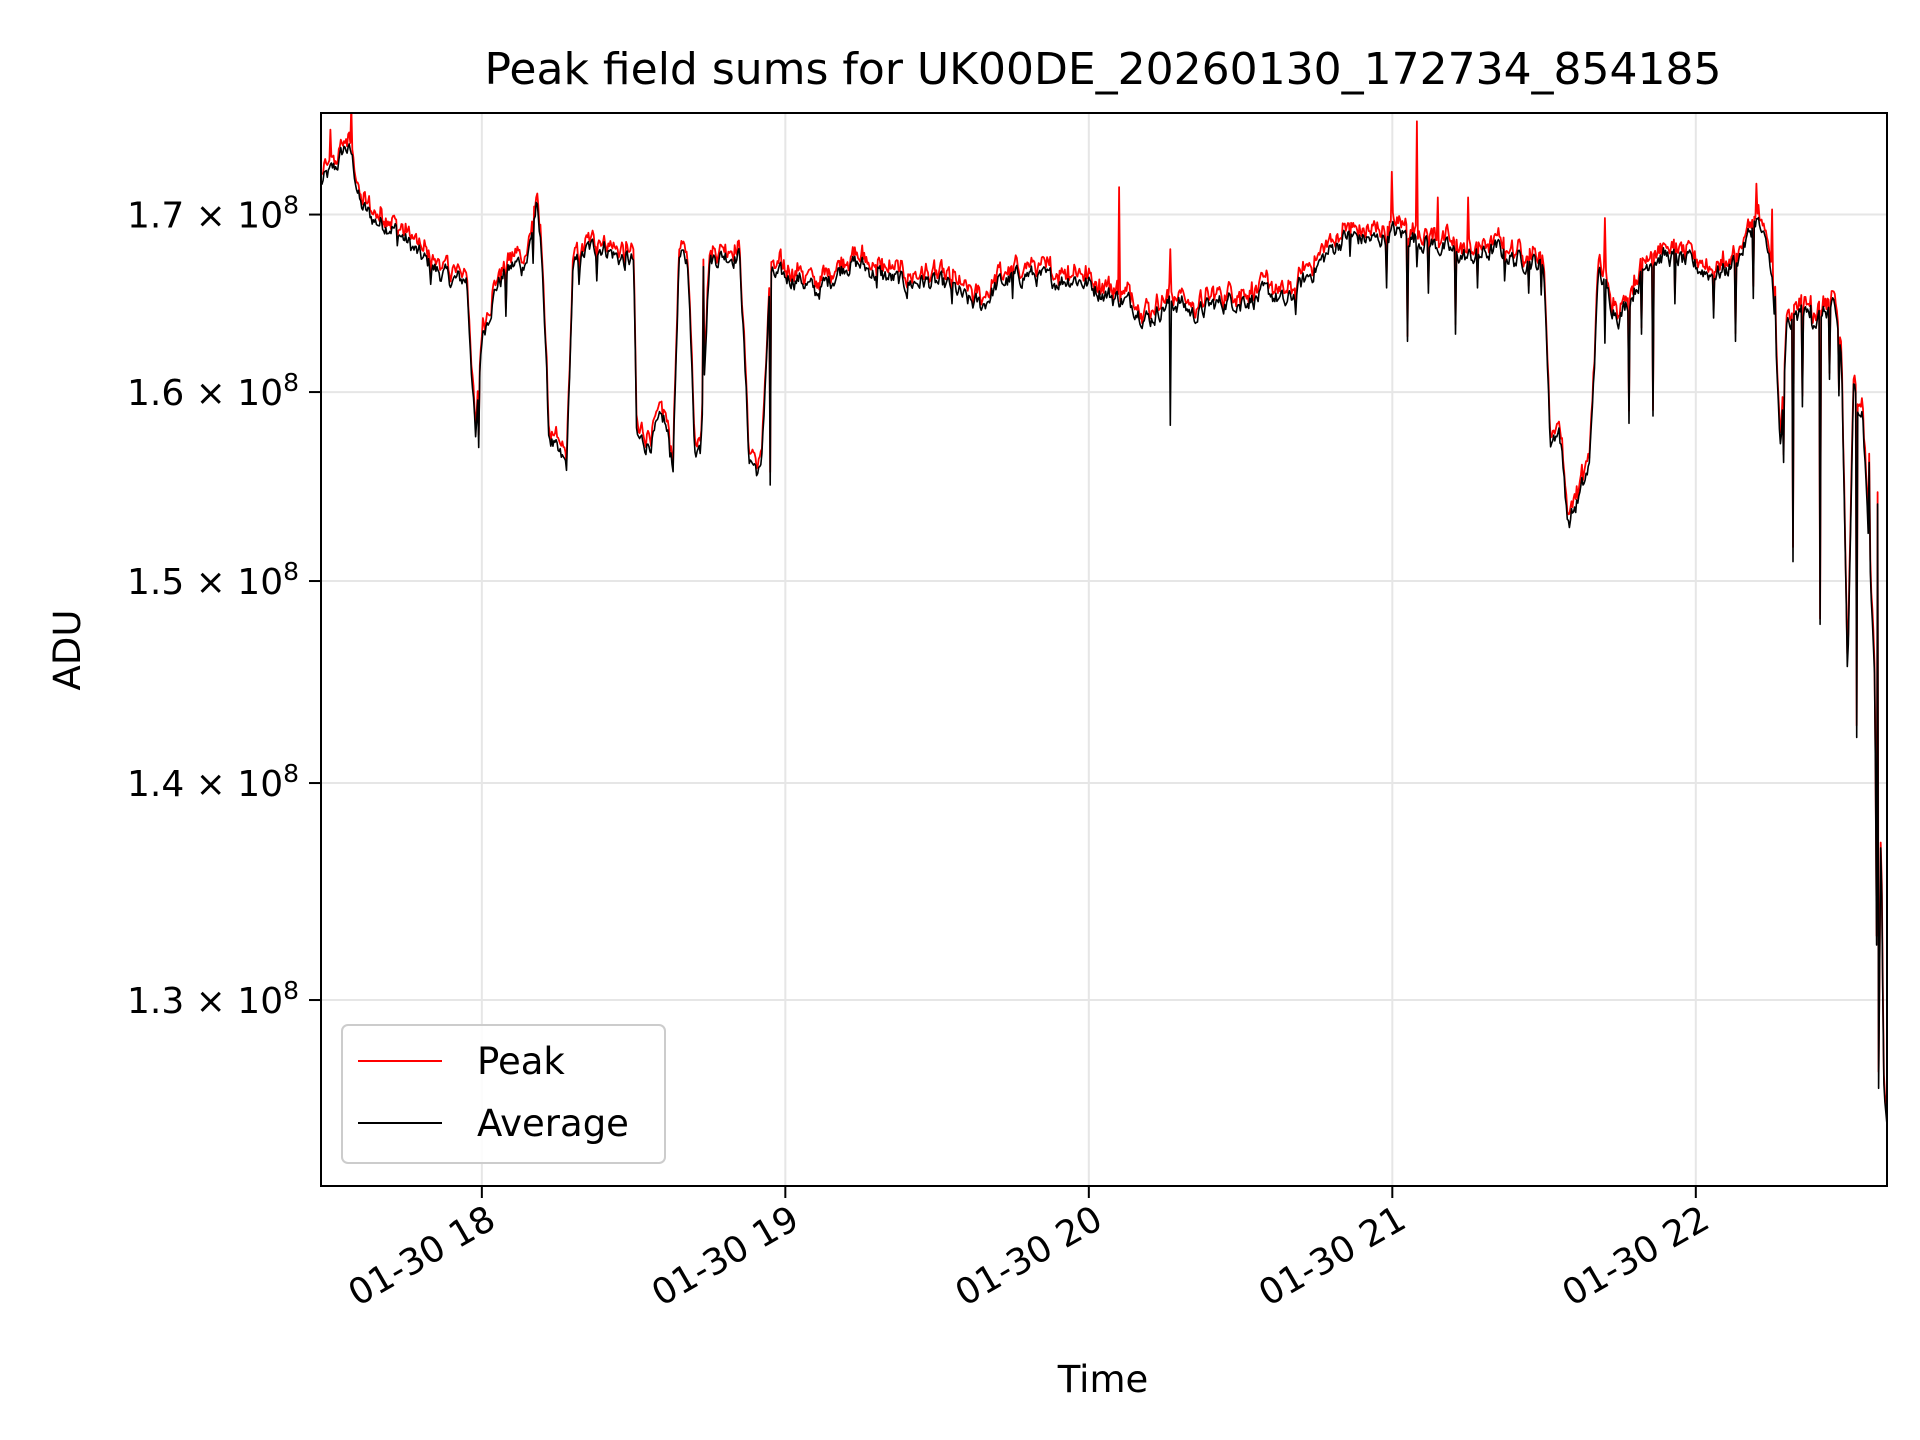  I want to click on legend: Peak Average, so click(503, 1094).